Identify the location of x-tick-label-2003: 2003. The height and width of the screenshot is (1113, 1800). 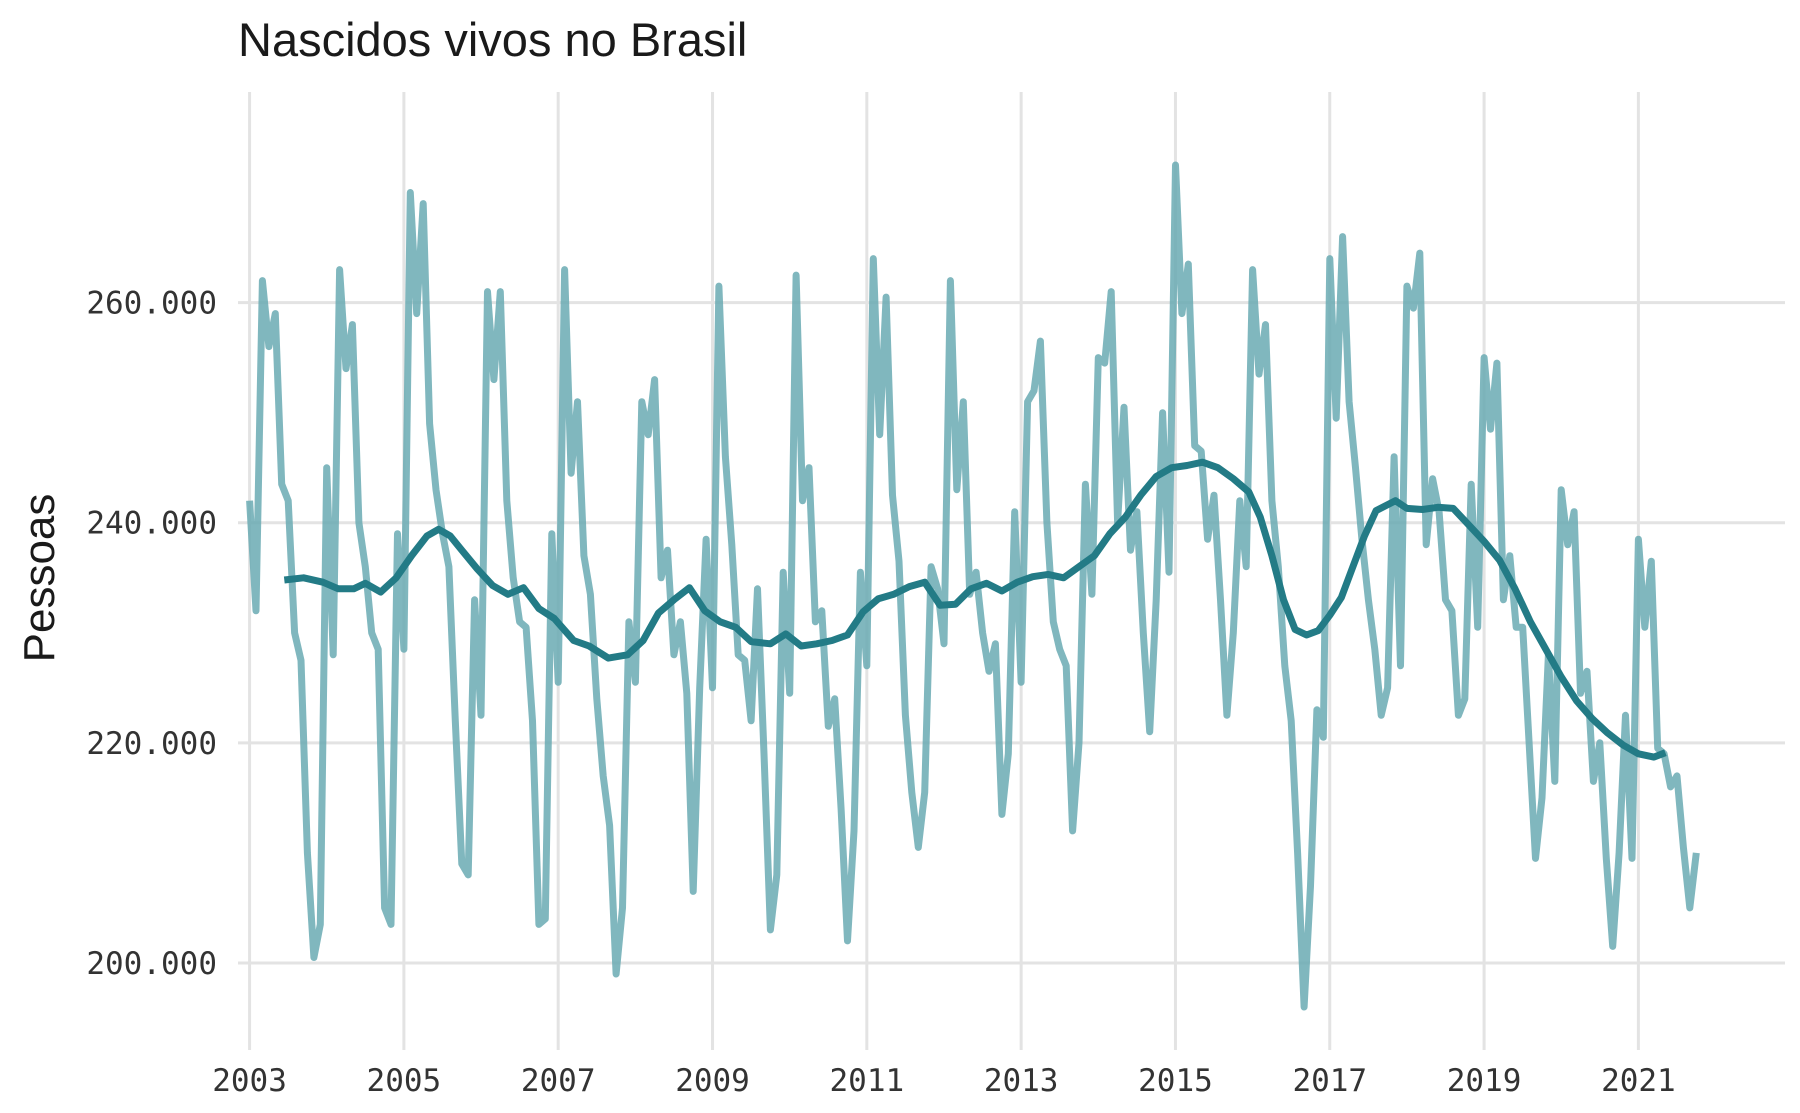
(249, 1081).